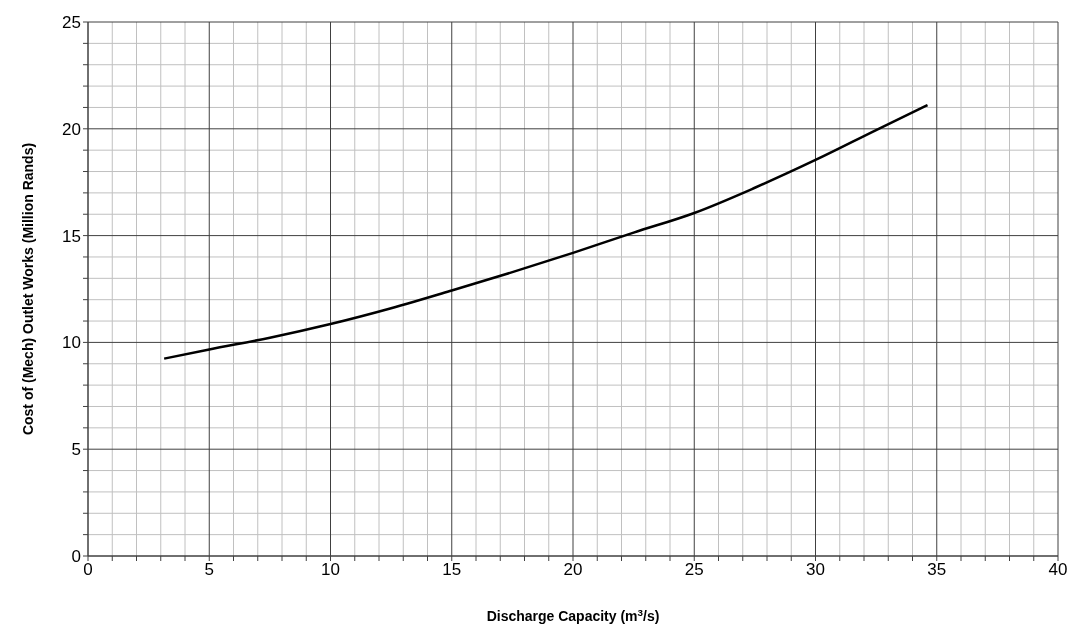 This screenshot has height=639, width=1079. Describe the element at coordinates (573, 615) in the screenshot. I see `x-axis-title: Discharge Capacity (m$^{3}$/s)` at that location.